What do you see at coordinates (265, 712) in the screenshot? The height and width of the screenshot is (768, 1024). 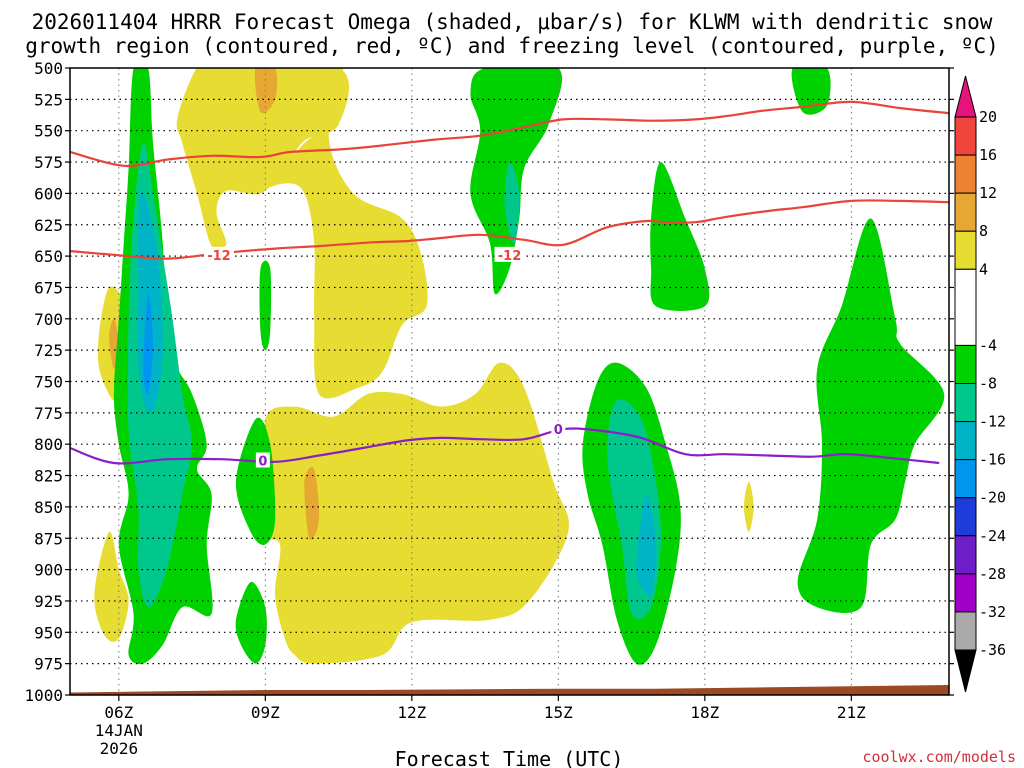 I see `x-tick-label: 09Z` at bounding box center [265, 712].